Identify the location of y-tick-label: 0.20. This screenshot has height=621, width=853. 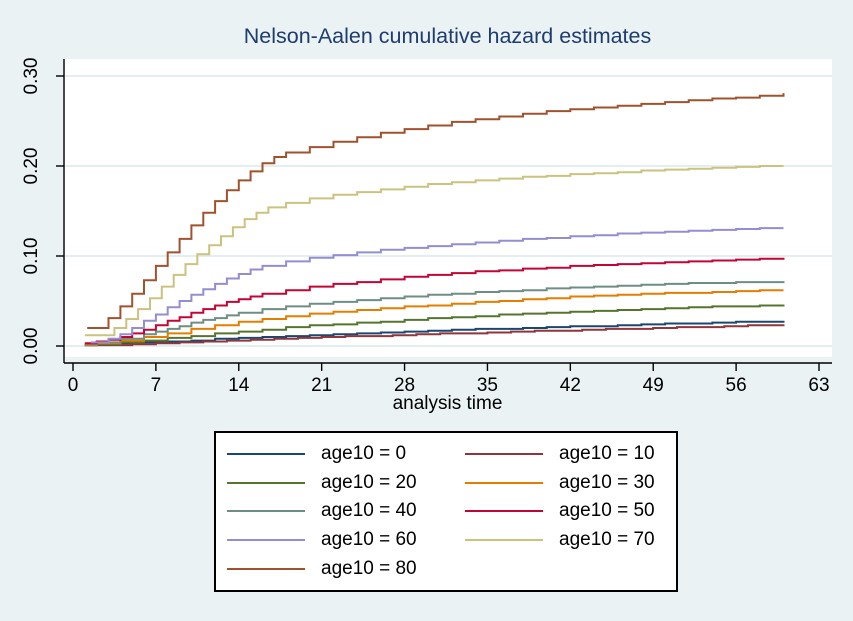
(31, 166).